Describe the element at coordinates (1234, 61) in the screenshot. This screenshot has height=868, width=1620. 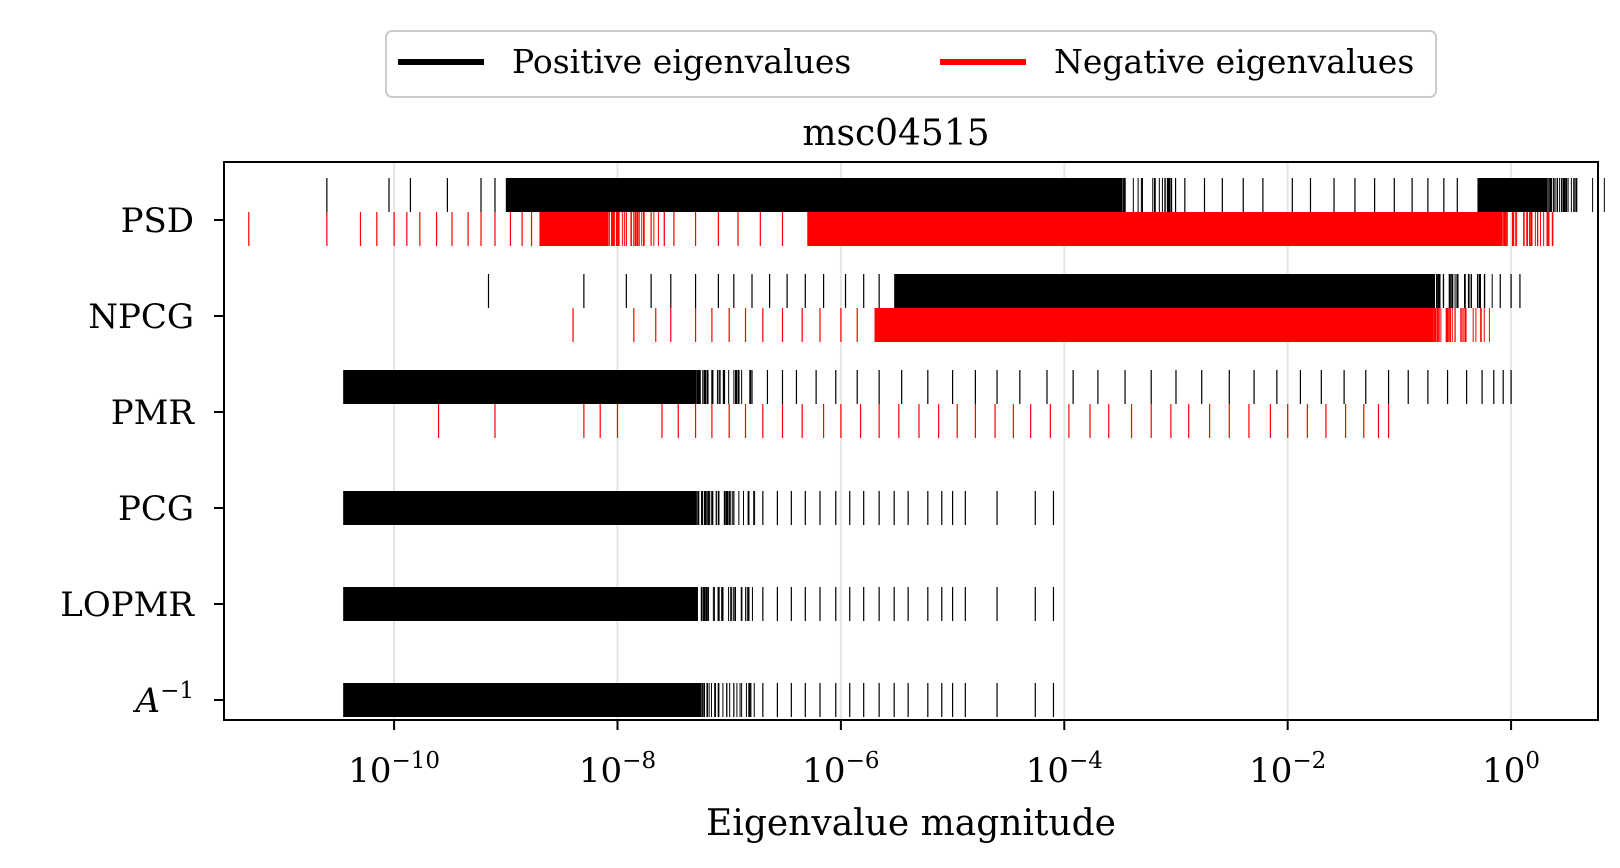
I see `legend-label-negative: Negative eigenvalues` at that location.